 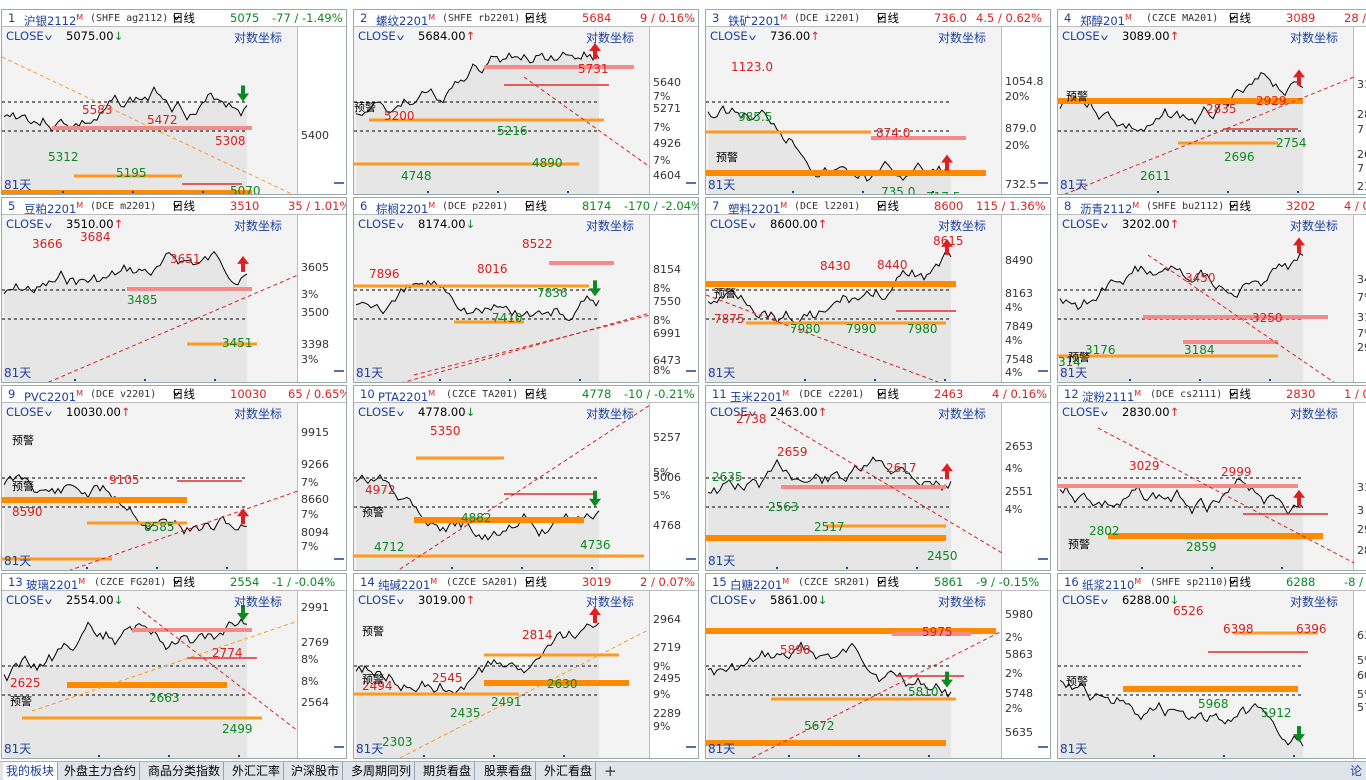 What do you see at coordinates (54, 396) in the screenshot?
I see `contract-name: PVC2201M` at bounding box center [54, 396].